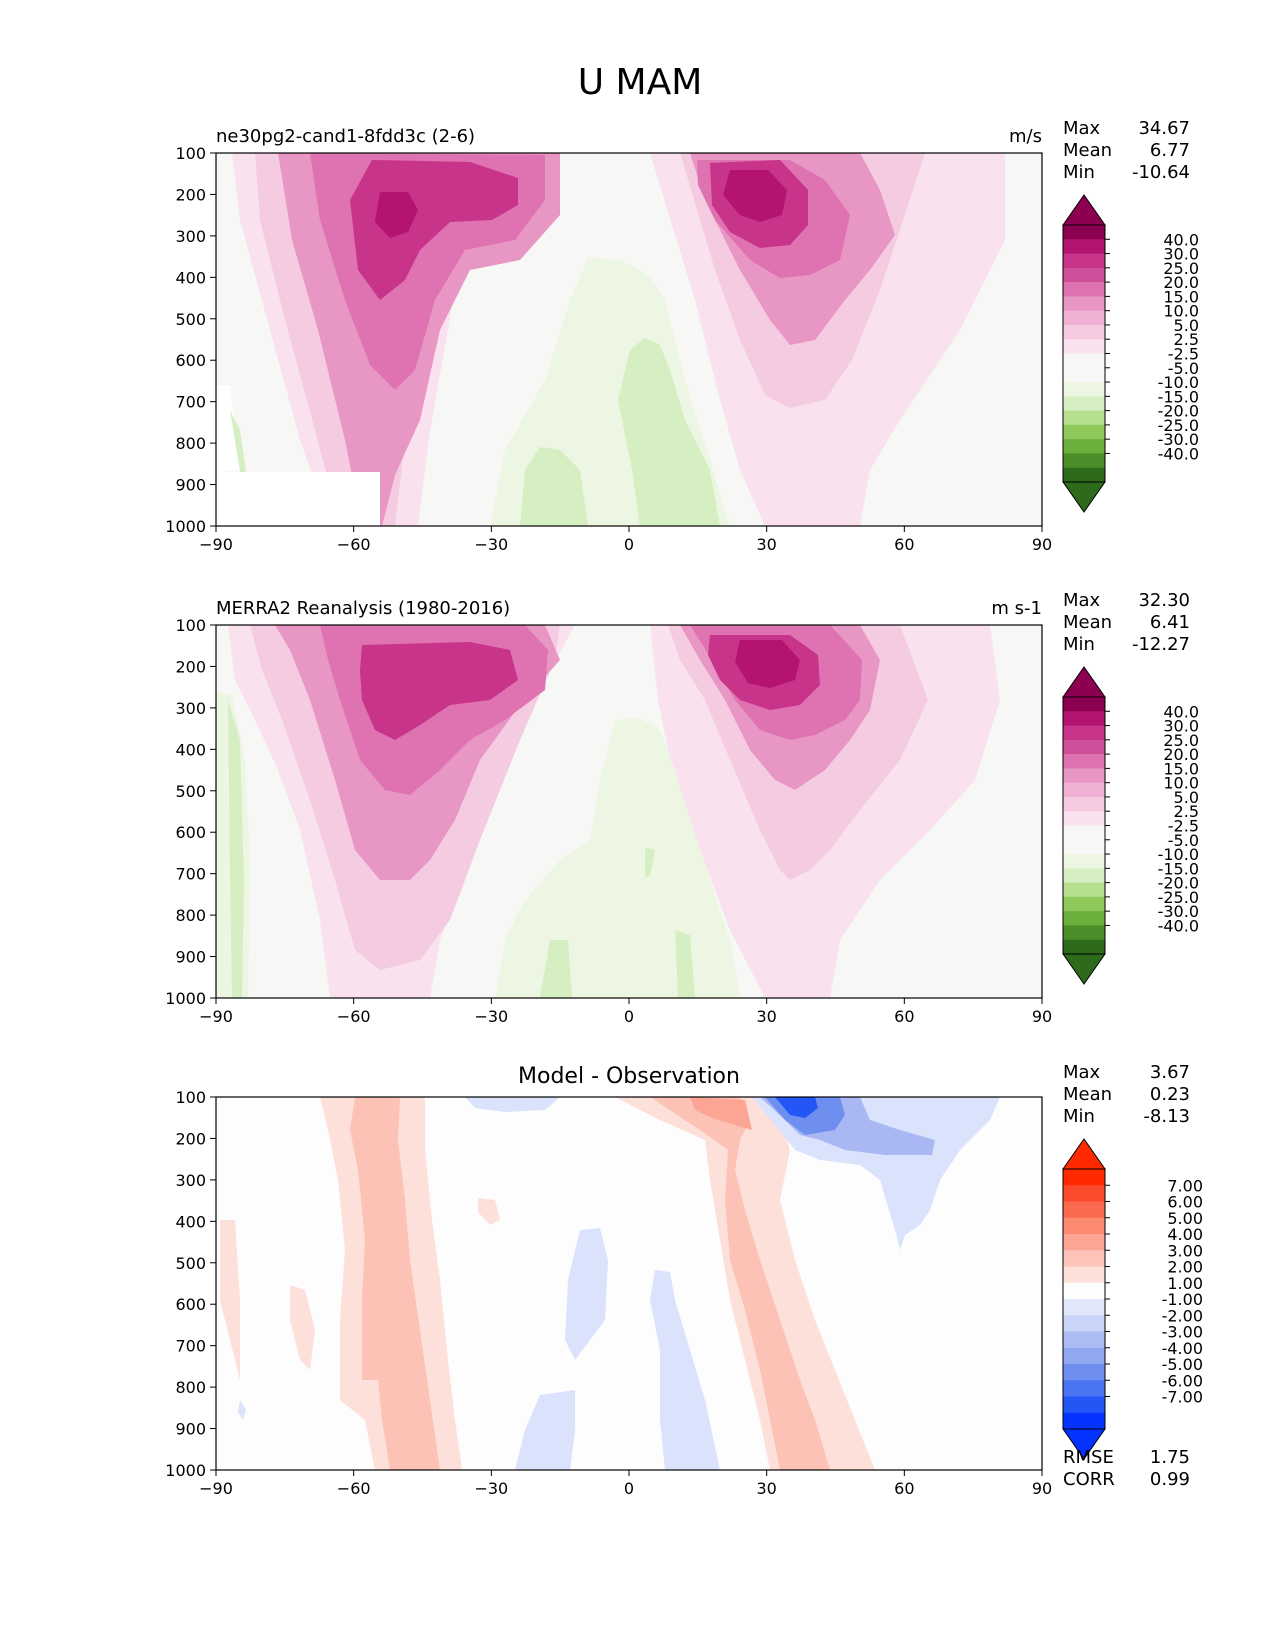 This screenshot has height=1650, width=1275. Describe the element at coordinates (1182, 1380) in the screenshot. I see `colorbar-label: -6.00` at that location.